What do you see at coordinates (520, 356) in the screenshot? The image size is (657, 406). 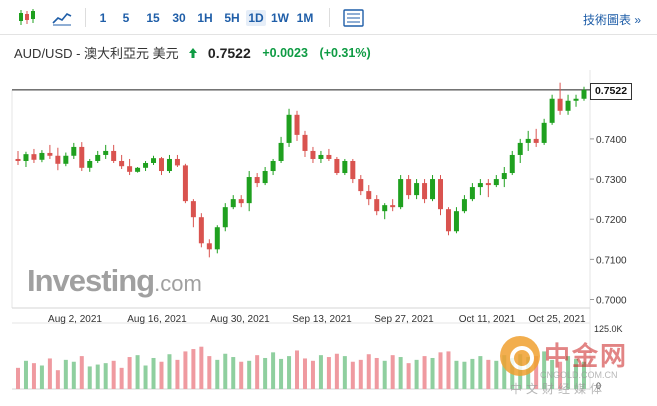 I see `cngold-logo-icon` at bounding box center [520, 356].